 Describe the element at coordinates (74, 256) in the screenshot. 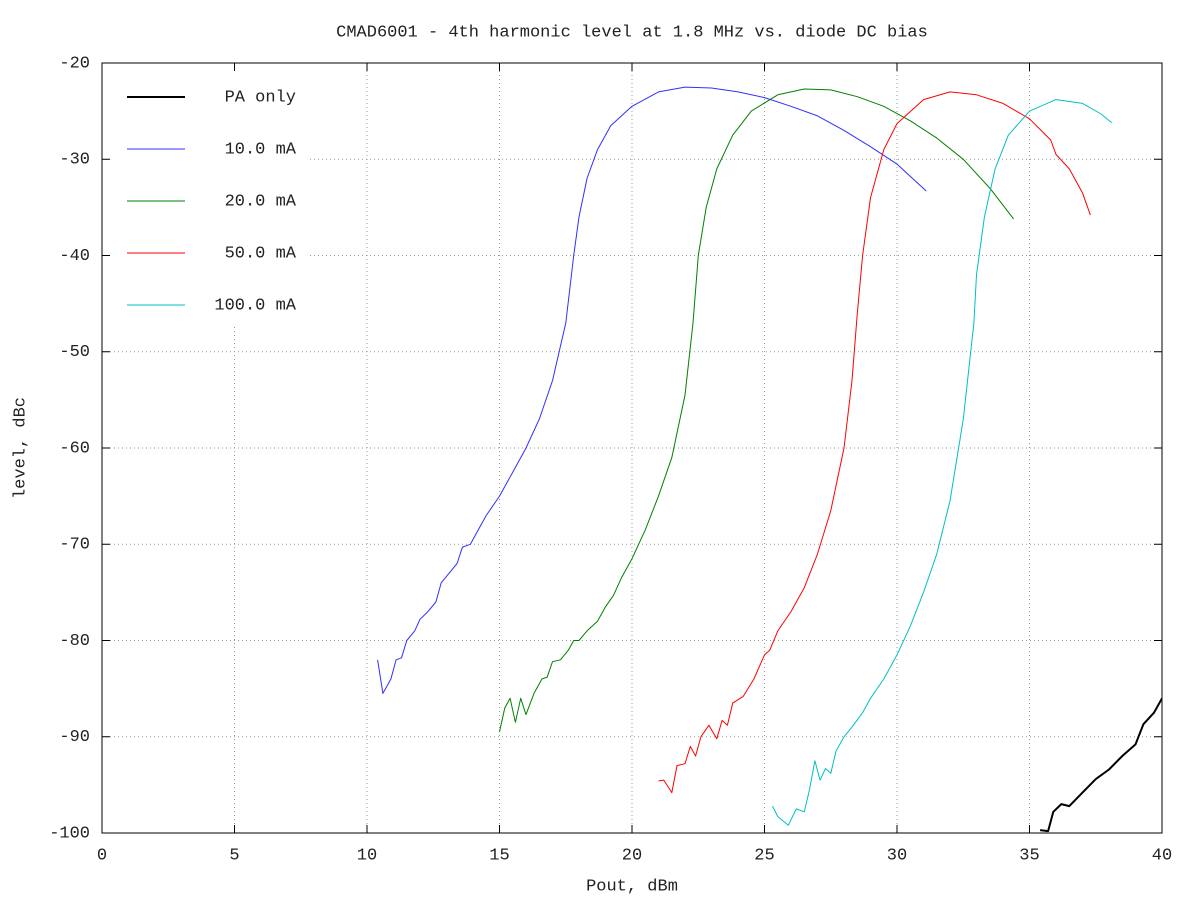

I see `y-tick-label: -40` at that location.